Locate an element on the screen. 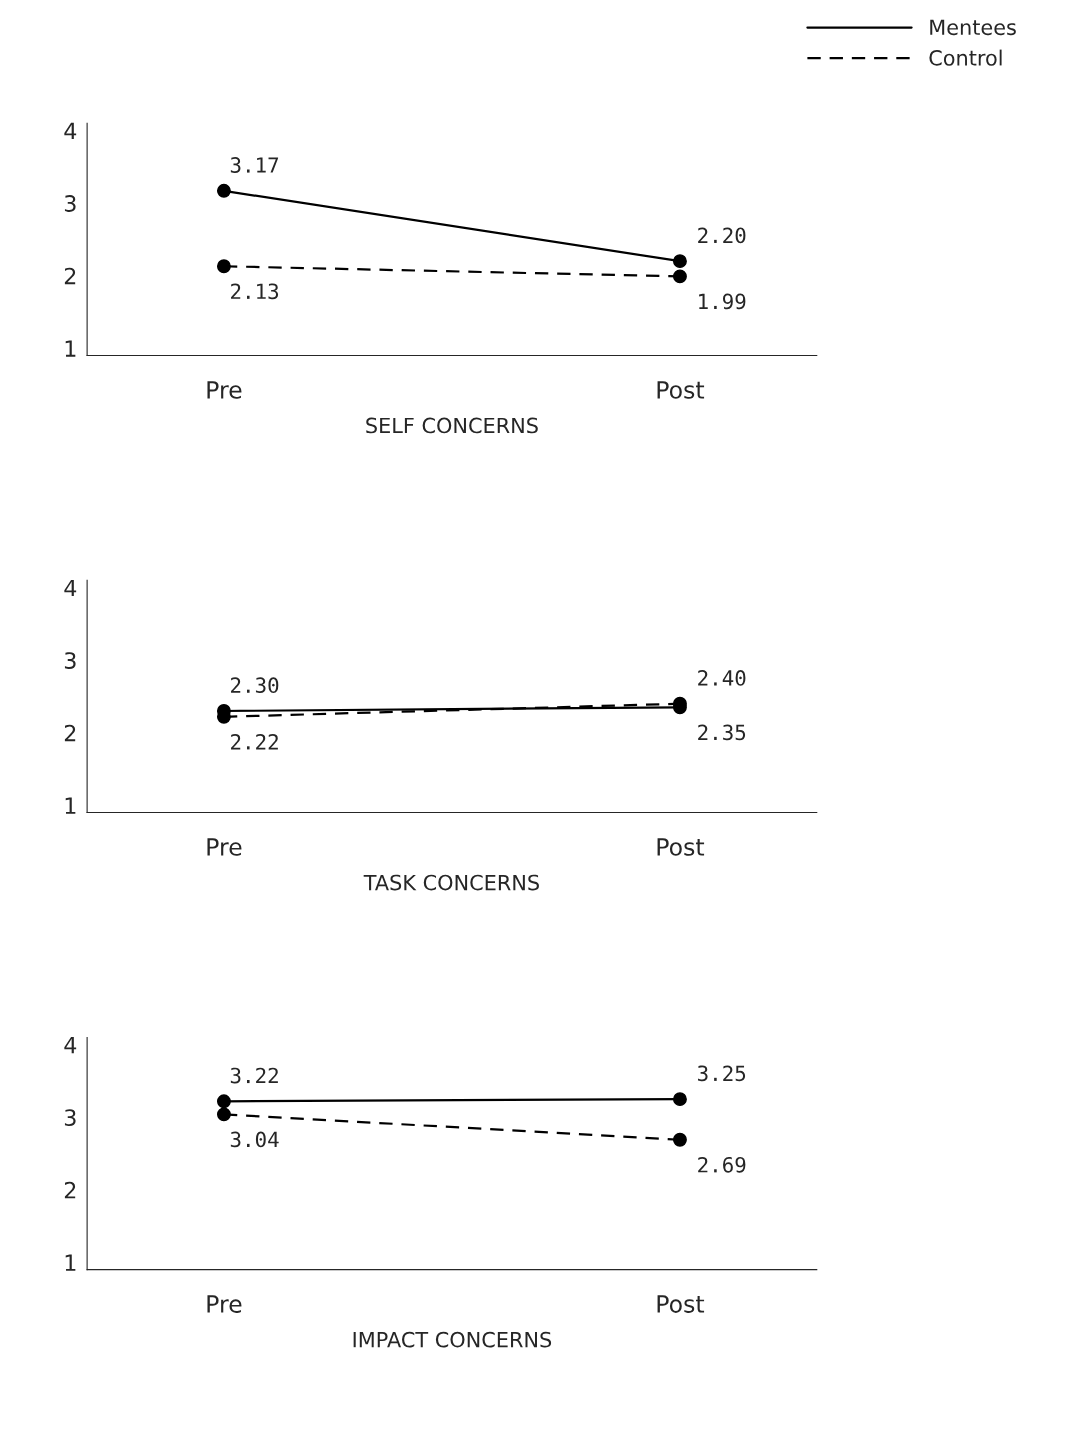 Image resolution: width=1089 pixels, height=1451 pixels. data-label: 2.30 is located at coordinates (255, 685).